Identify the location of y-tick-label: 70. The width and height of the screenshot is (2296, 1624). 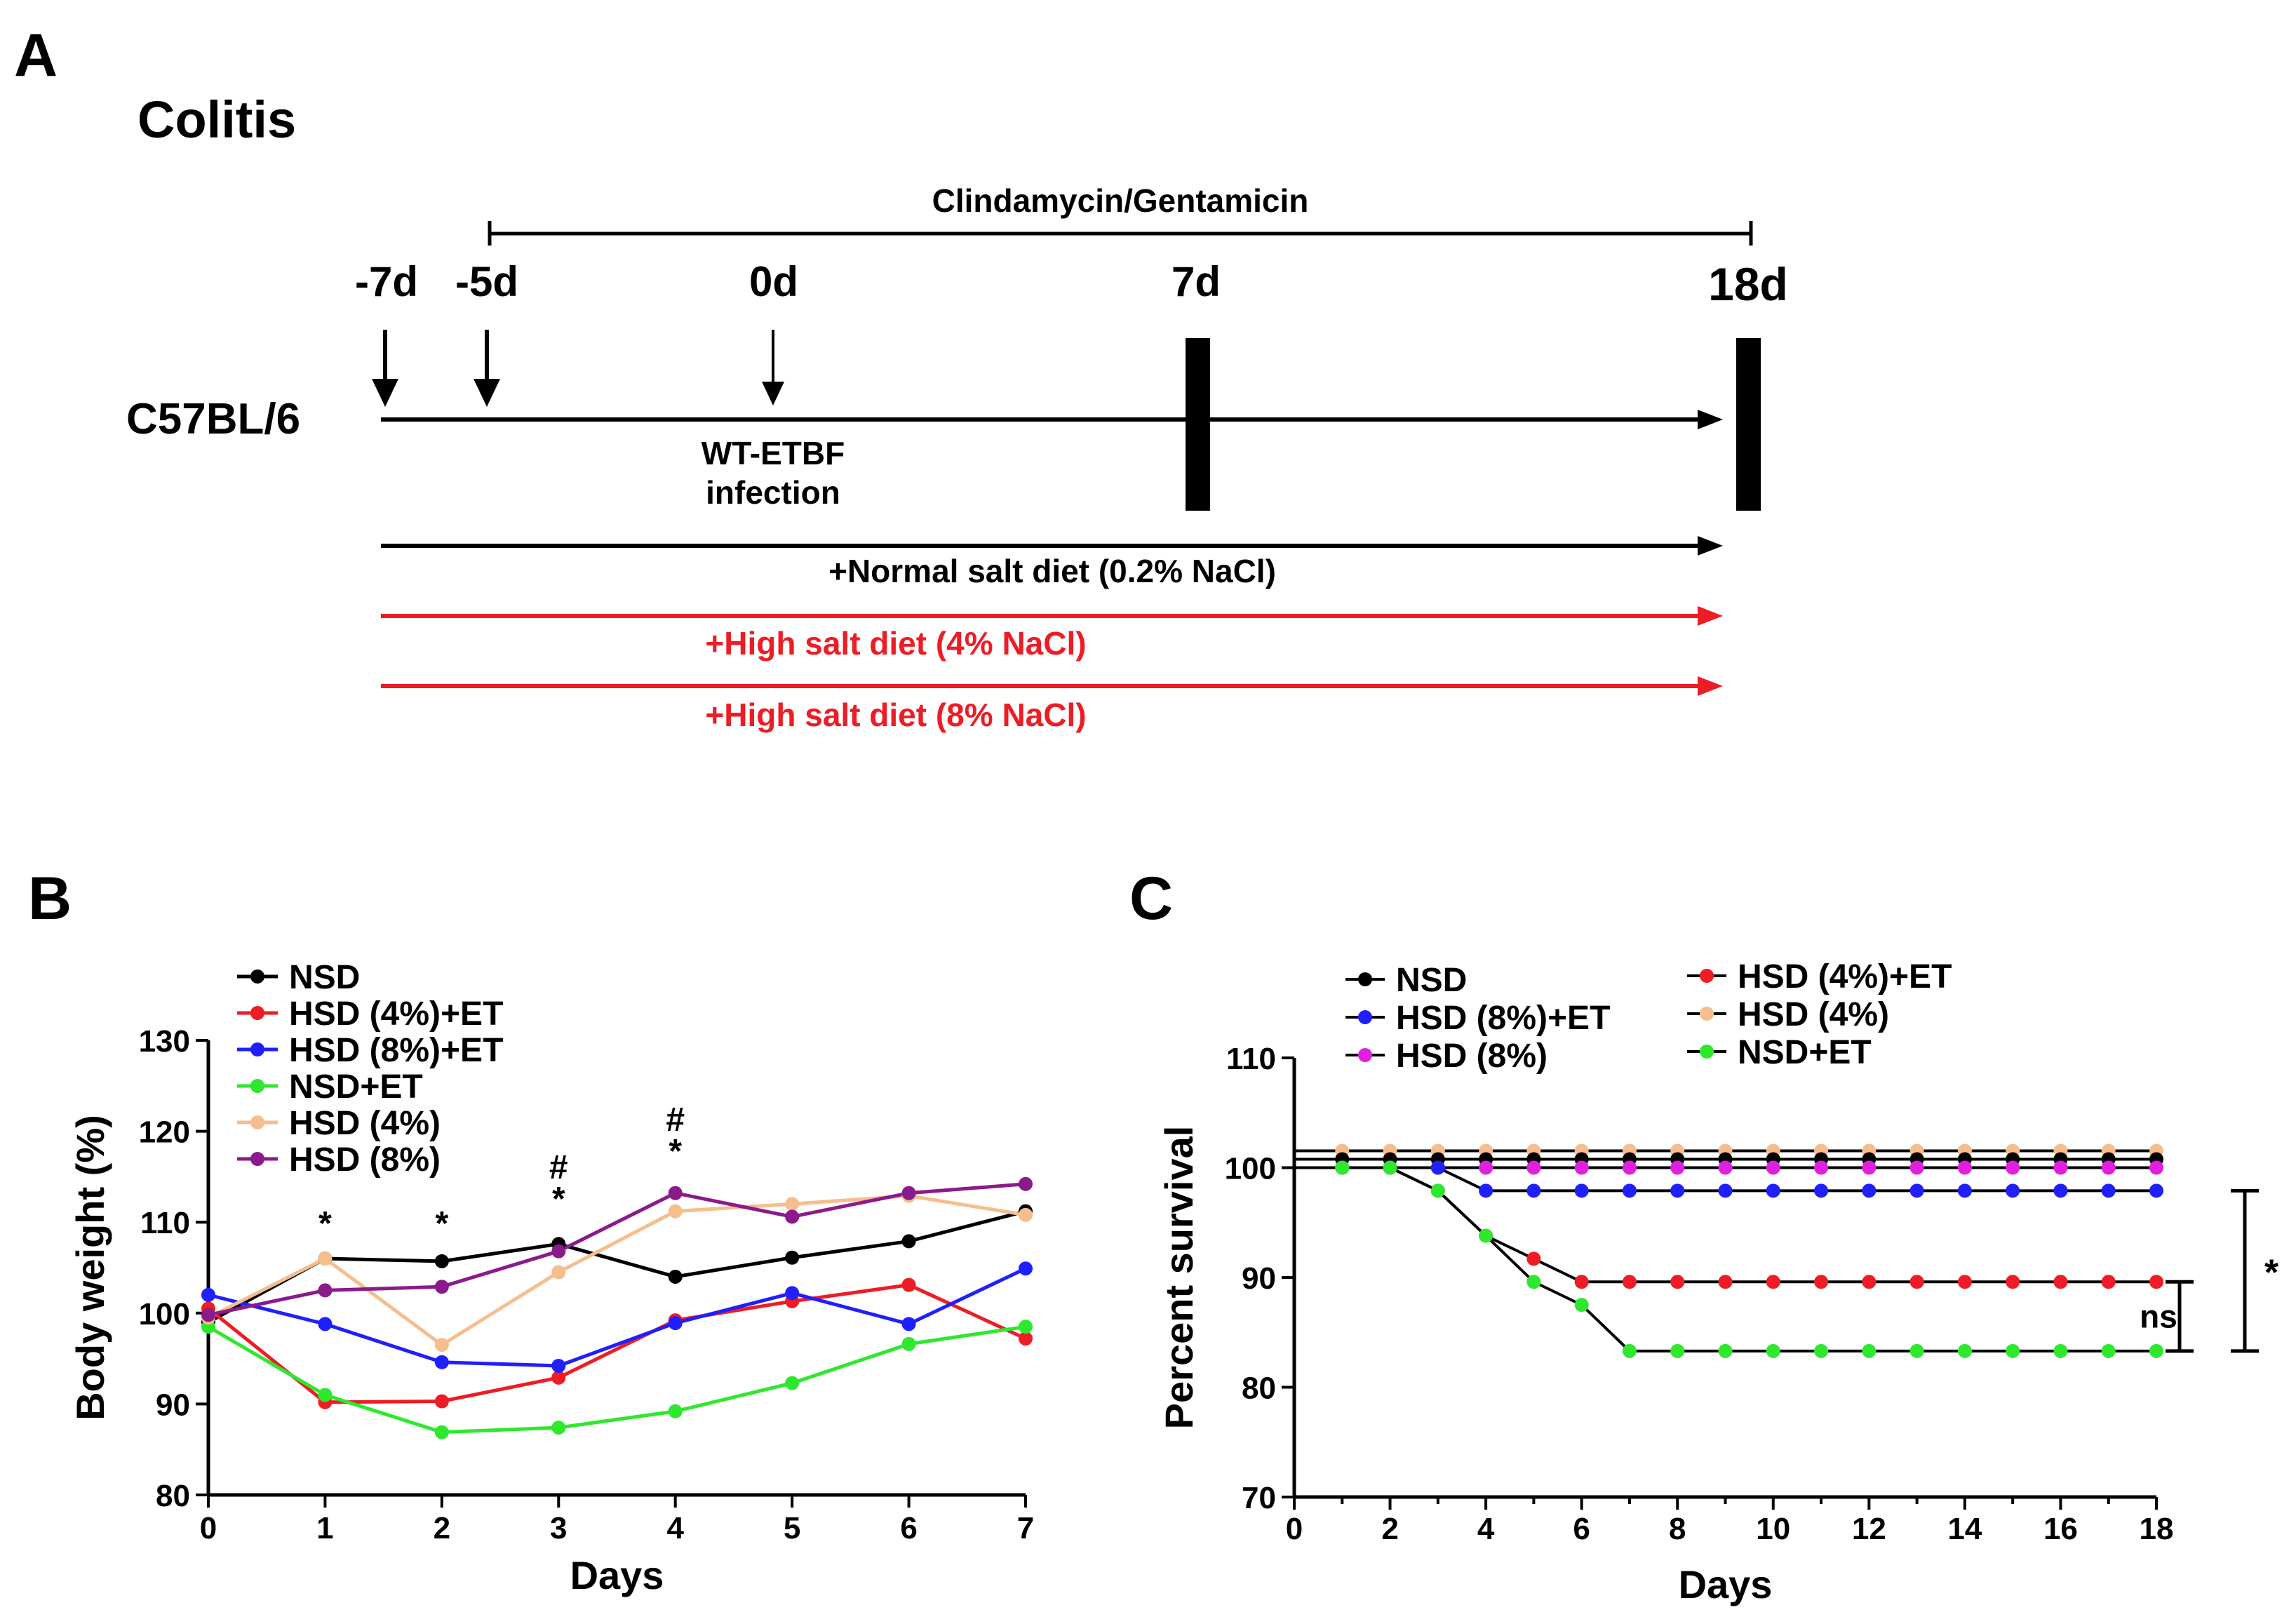
(1259, 1498).